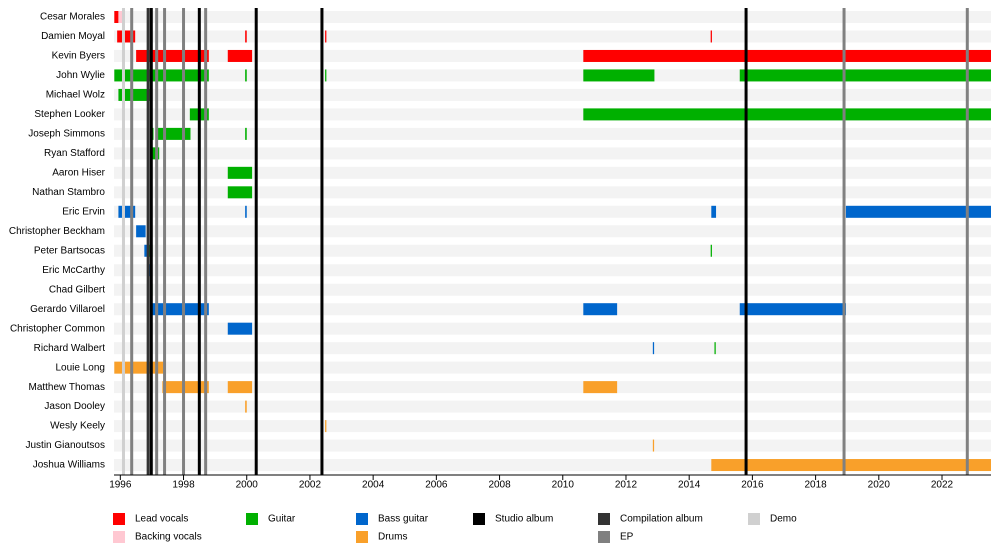 The image size is (1000, 550). Describe the element at coordinates (282, 519) in the screenshot. I see `legend-label: Guitar` at that location.